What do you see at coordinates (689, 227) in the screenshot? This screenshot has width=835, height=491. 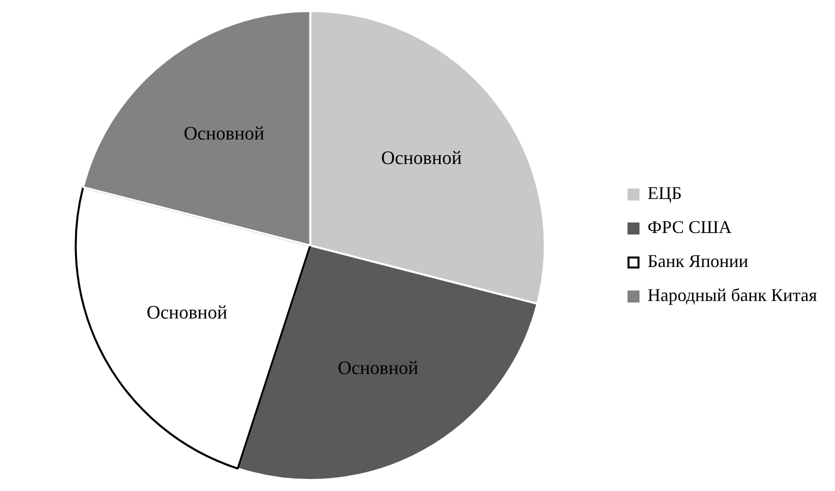 I see `legend-label: ФРС США` at bounding box center [689, 227].